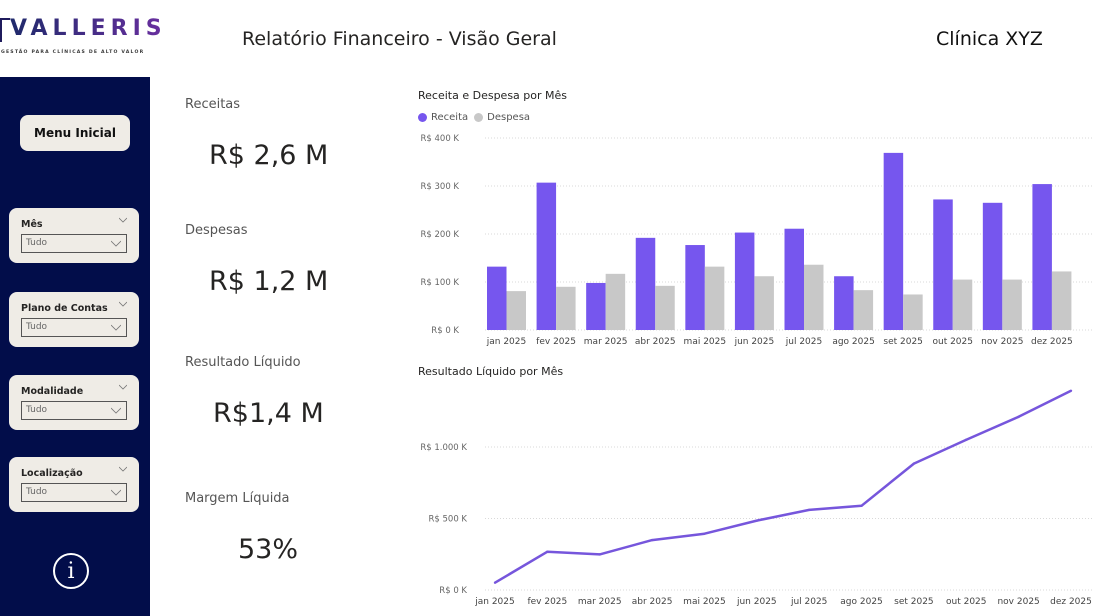  What do you see at coordinates (71, 571) in the screenshot?
I see `info-icon: i` at bounding box center [71, 571].